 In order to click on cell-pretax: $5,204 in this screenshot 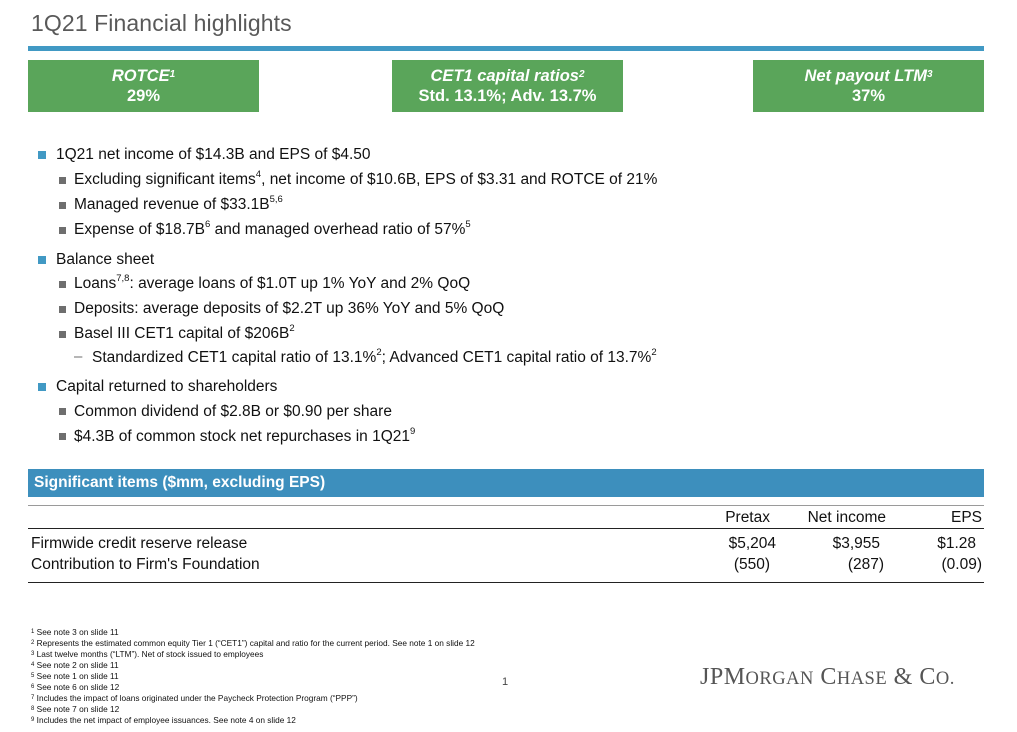, I will do `click(752, 543)`.